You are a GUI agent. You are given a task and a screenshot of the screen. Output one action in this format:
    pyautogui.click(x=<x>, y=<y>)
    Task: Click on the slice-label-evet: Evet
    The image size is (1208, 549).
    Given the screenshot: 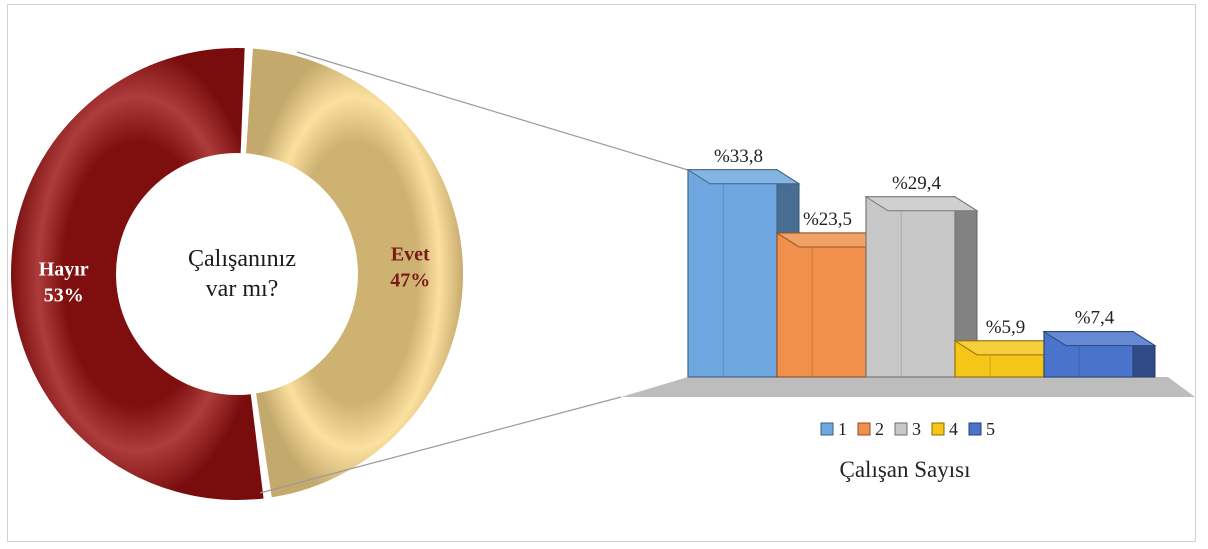 What is the action you would take?
    pyautogui.click(x=410, y=255)
    